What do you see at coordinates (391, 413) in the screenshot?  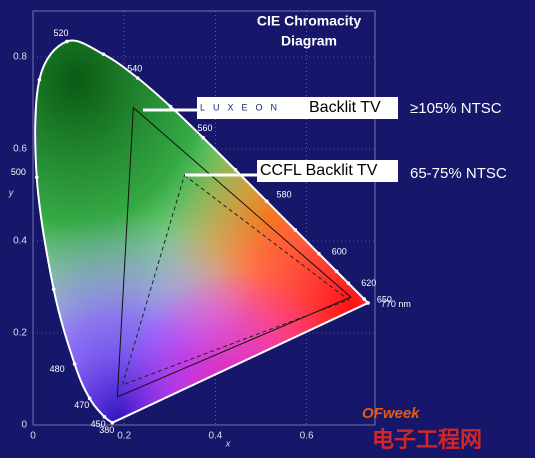 I see `watermark: OFweek` at bounding box center [391, 413].